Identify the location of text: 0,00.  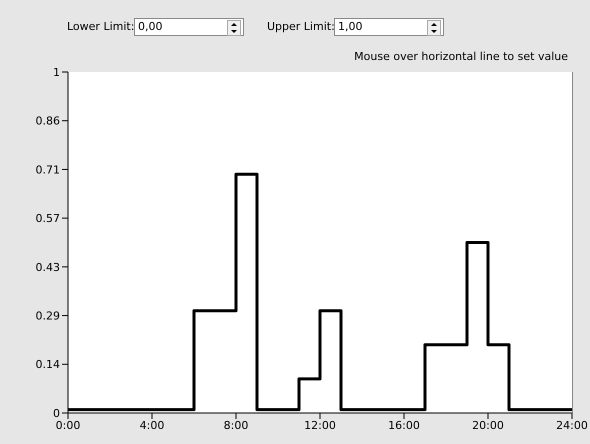
(150, 26).